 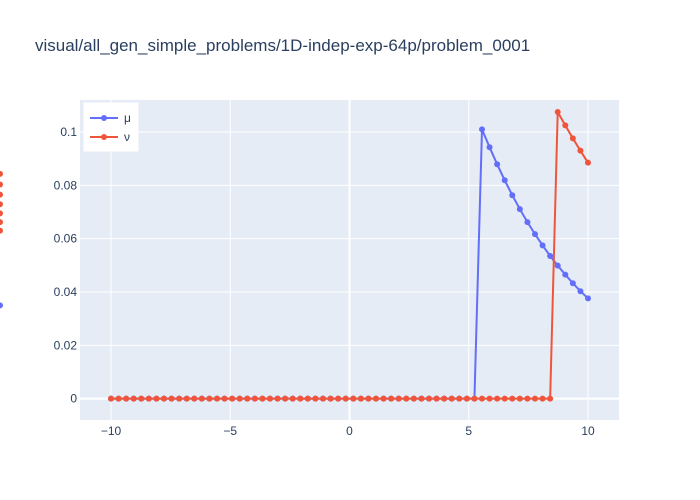 I want to click on x-tick-label: −5, so click(x=230, y=431).